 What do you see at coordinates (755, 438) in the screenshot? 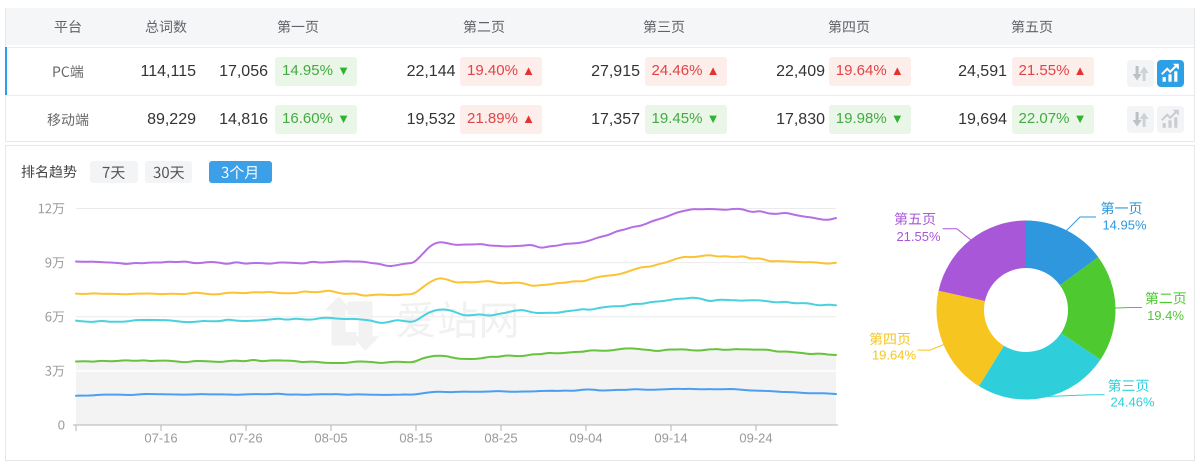
I see `svg-text: 09-24` at bounding box center [755, 438].